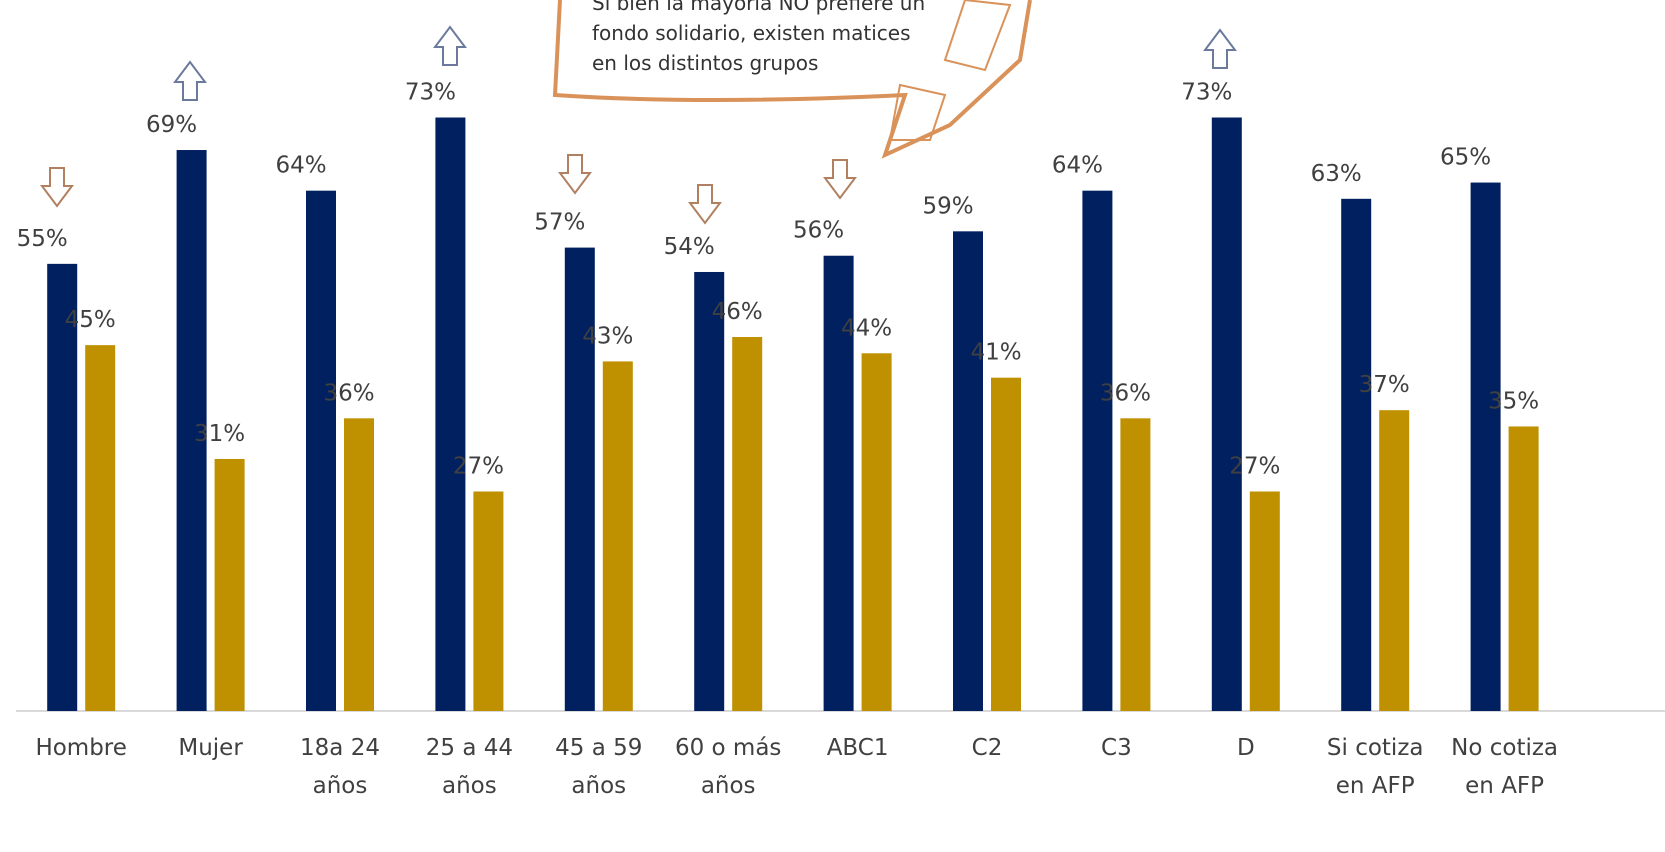 The image size is (1665, 852). What do you see at coordinates (469, 767) in the screenshot?
I see `x-tick-label: 25 a 44 años` at bounding box center [469, 767].